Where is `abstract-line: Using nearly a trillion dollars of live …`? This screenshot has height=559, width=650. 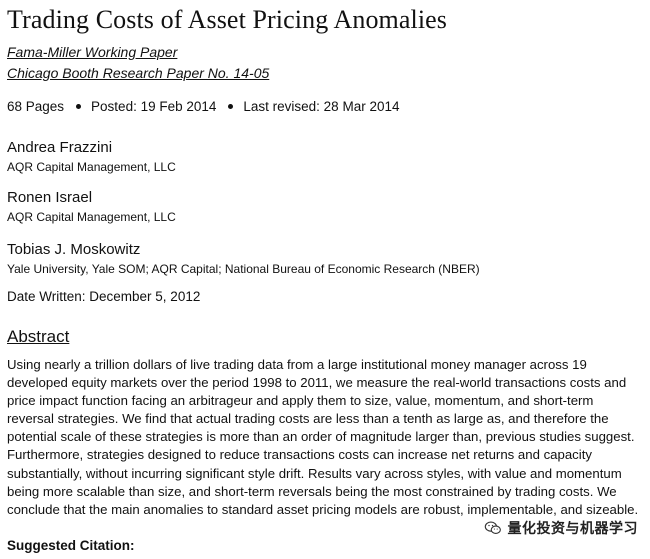
abstract-line: Using nearly a trillion dollars of live … is located at coordinates (297, 364).